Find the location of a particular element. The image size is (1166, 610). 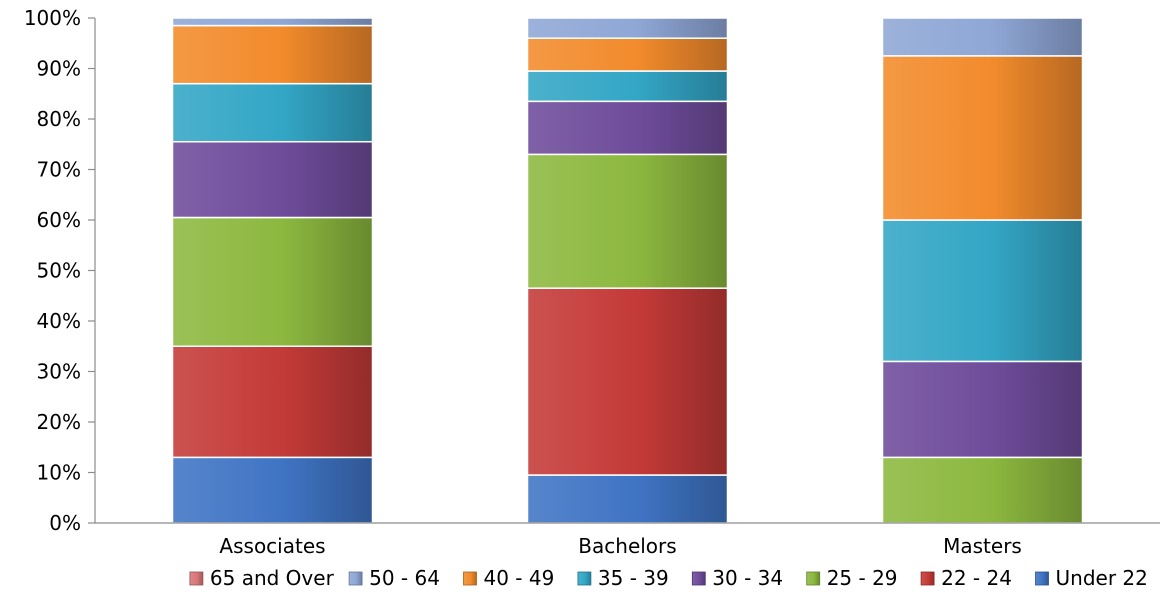

legend-item-40-49: 40 - 49 is located at coordinates (509, 578).